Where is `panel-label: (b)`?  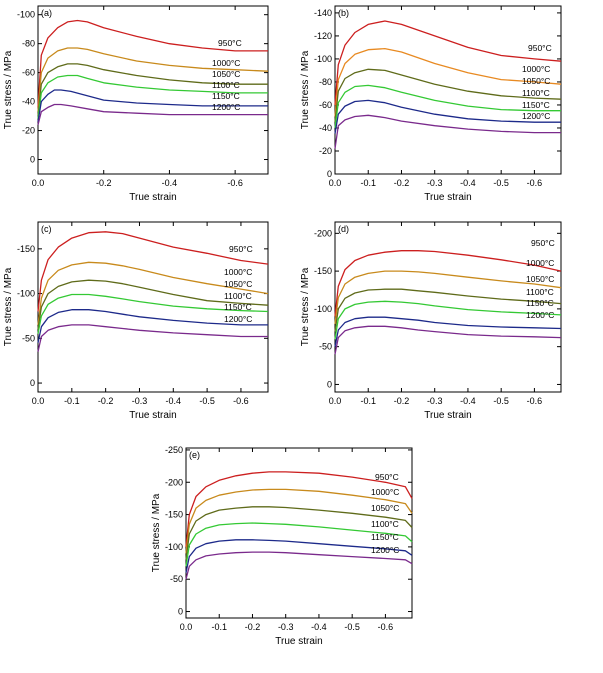
panel-label: (b) is located at coordinates (343, 13).